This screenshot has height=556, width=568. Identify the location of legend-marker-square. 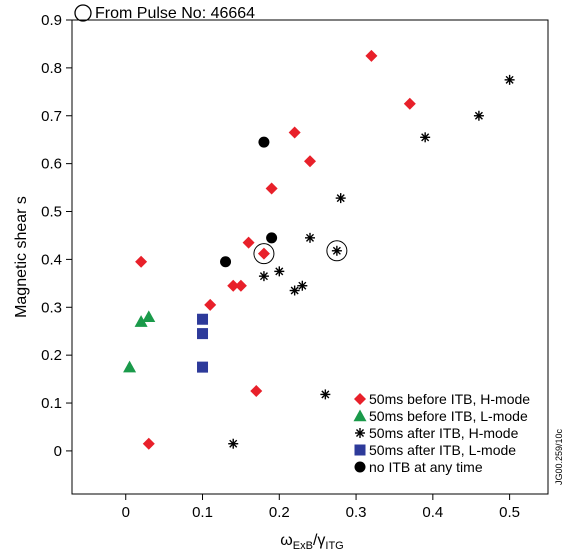
(360, 450).